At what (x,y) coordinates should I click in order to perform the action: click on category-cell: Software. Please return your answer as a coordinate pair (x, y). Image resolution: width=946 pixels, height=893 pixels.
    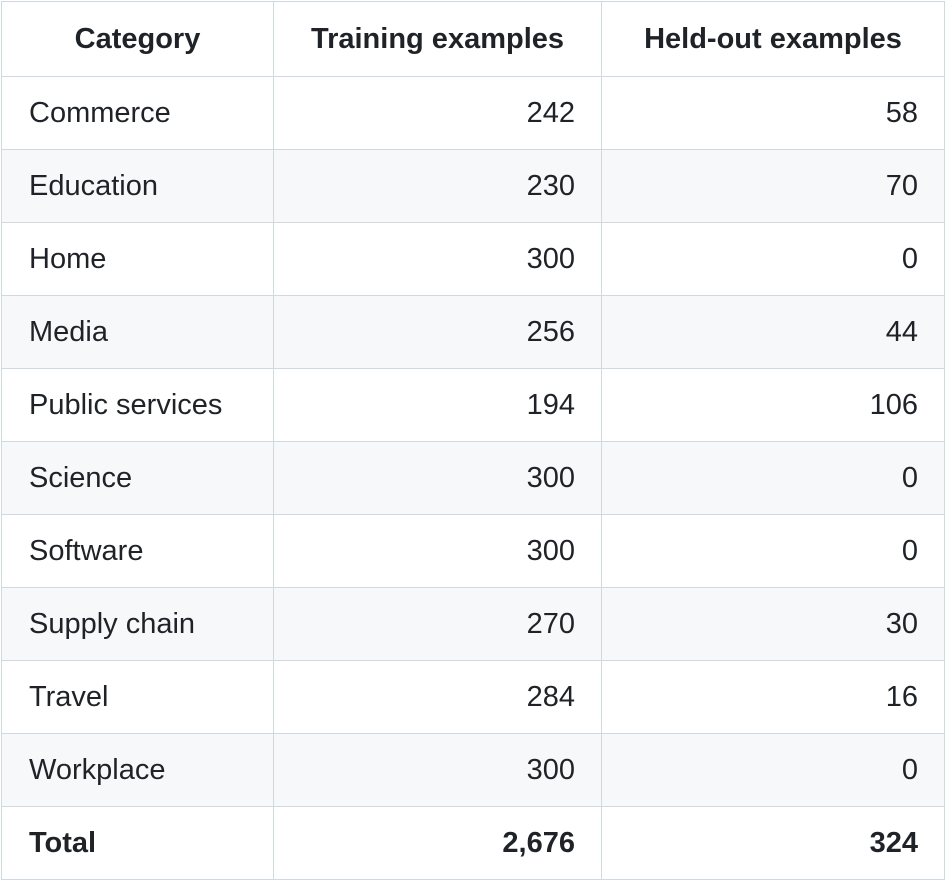
    Looking at the image, I should click on (137, 551).